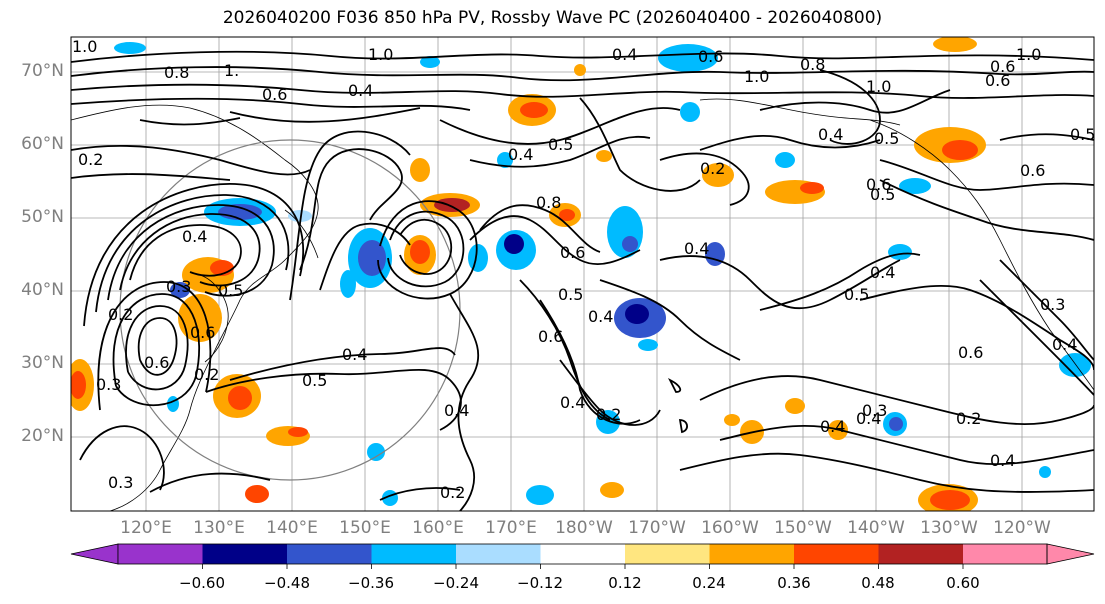 Image resolution: width=1105 pixels, height=604 pixels. Describe the element at coordinates (657, 528) in the screenshot. I see `lon-label: 170°W` at that location.